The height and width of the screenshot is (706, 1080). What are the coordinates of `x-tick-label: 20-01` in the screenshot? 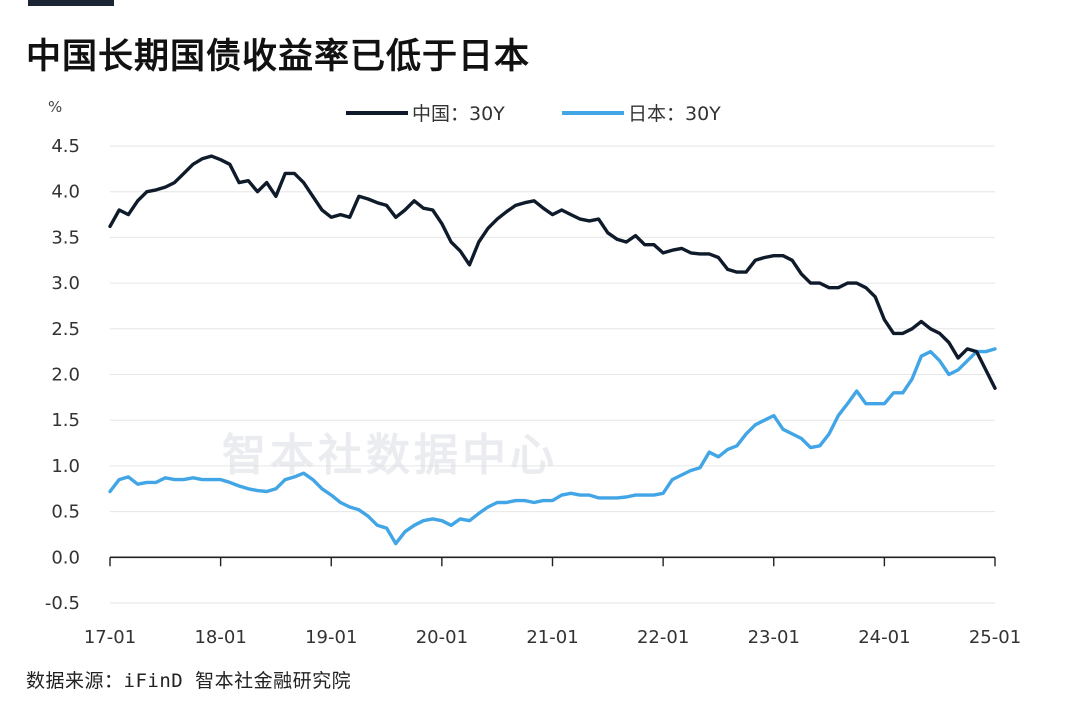 It's located at (442, 637).